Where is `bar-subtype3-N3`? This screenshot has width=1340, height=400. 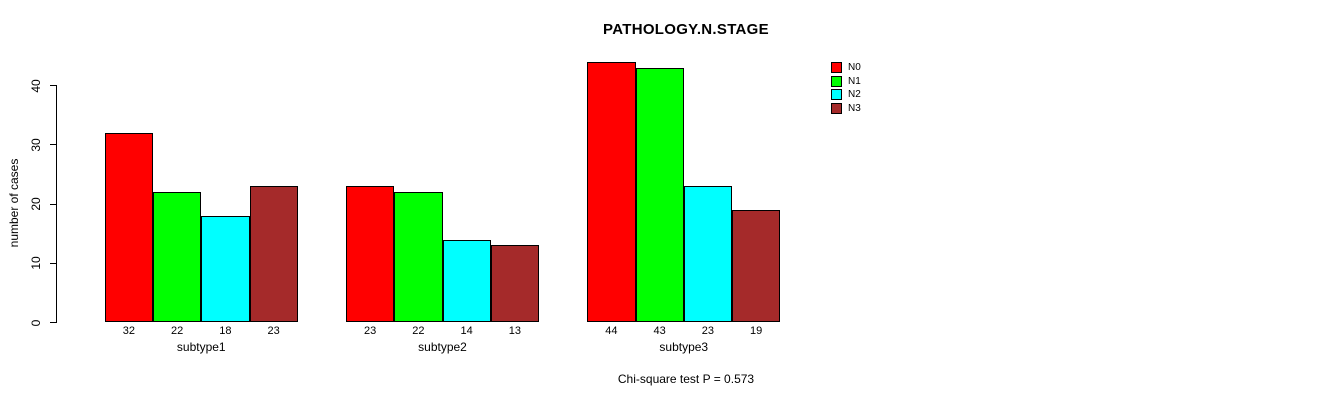
bar-subtype3-N3 is located at coordinates (756, 266).